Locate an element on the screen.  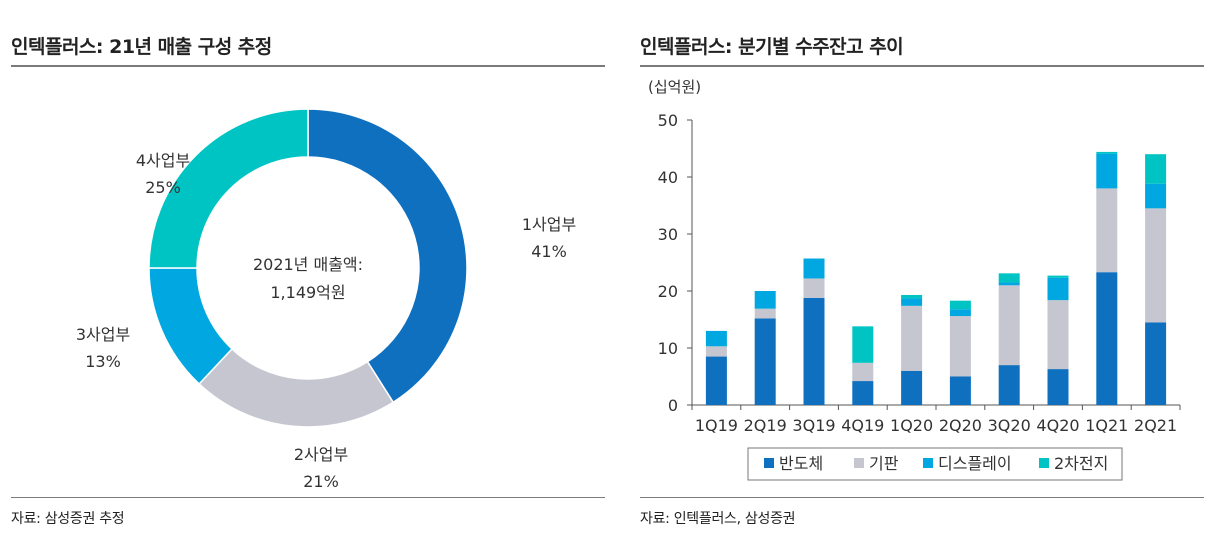
legend-label: 반도체 is located at coordinates (801, 463).